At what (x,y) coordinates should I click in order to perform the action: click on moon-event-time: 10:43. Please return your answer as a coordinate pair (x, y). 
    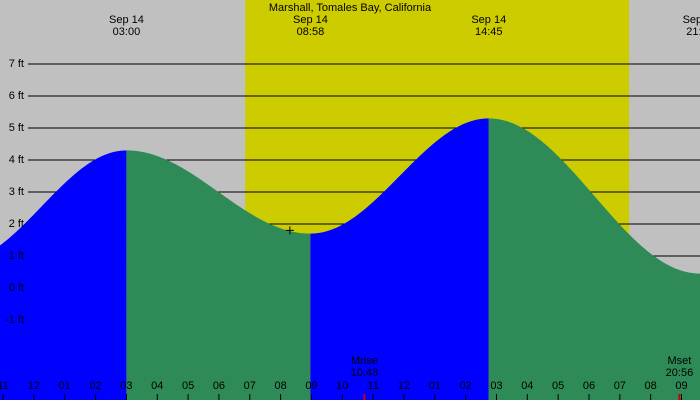
    Looking at the image, I should click on (365, 373).